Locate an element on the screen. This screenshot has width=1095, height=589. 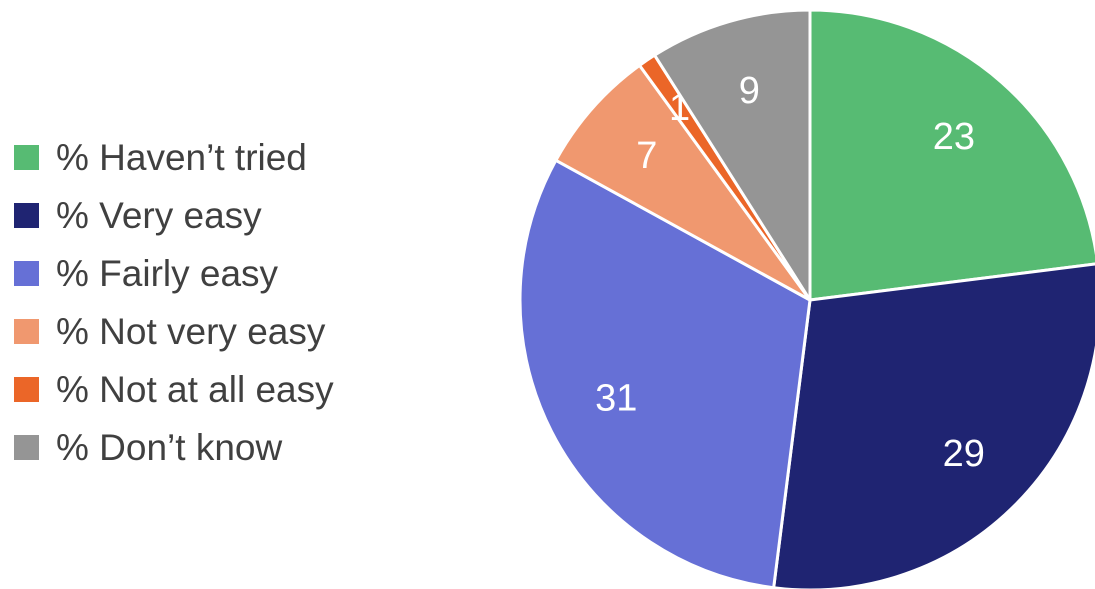
legend-label-dont-know: % Don’t know is located at coordinates (169, 447).